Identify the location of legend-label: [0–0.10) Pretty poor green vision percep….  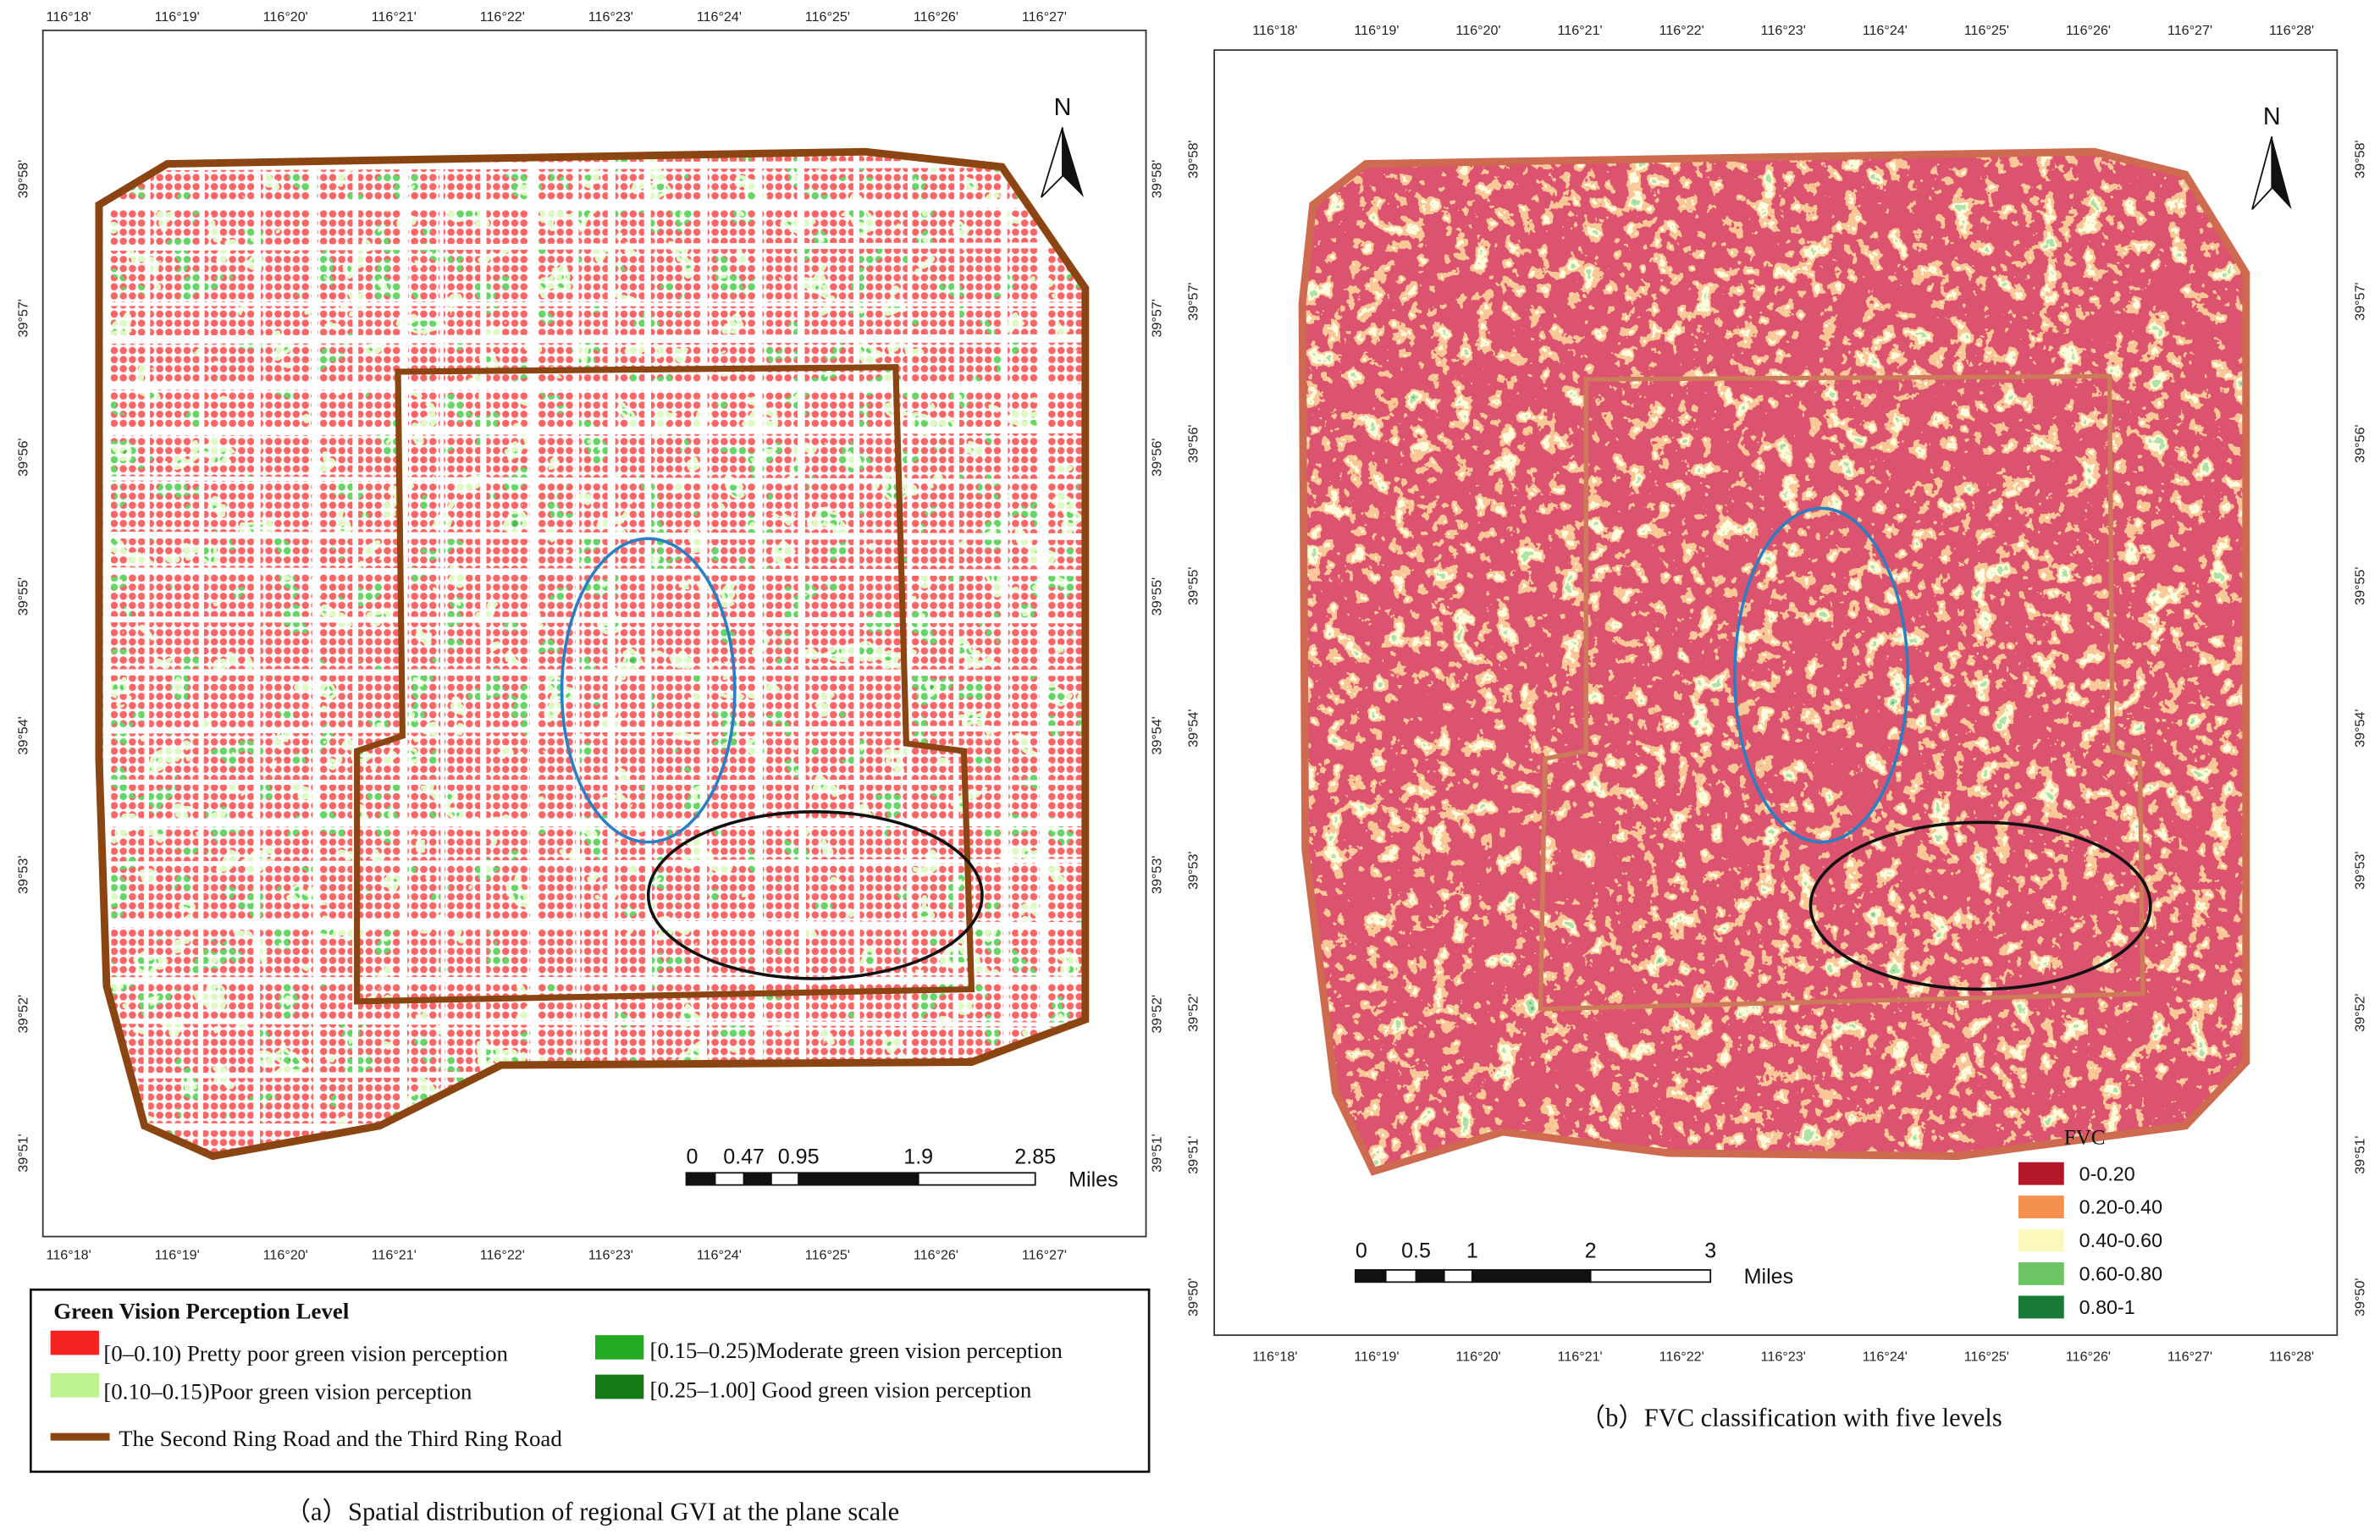
(305, 1353).